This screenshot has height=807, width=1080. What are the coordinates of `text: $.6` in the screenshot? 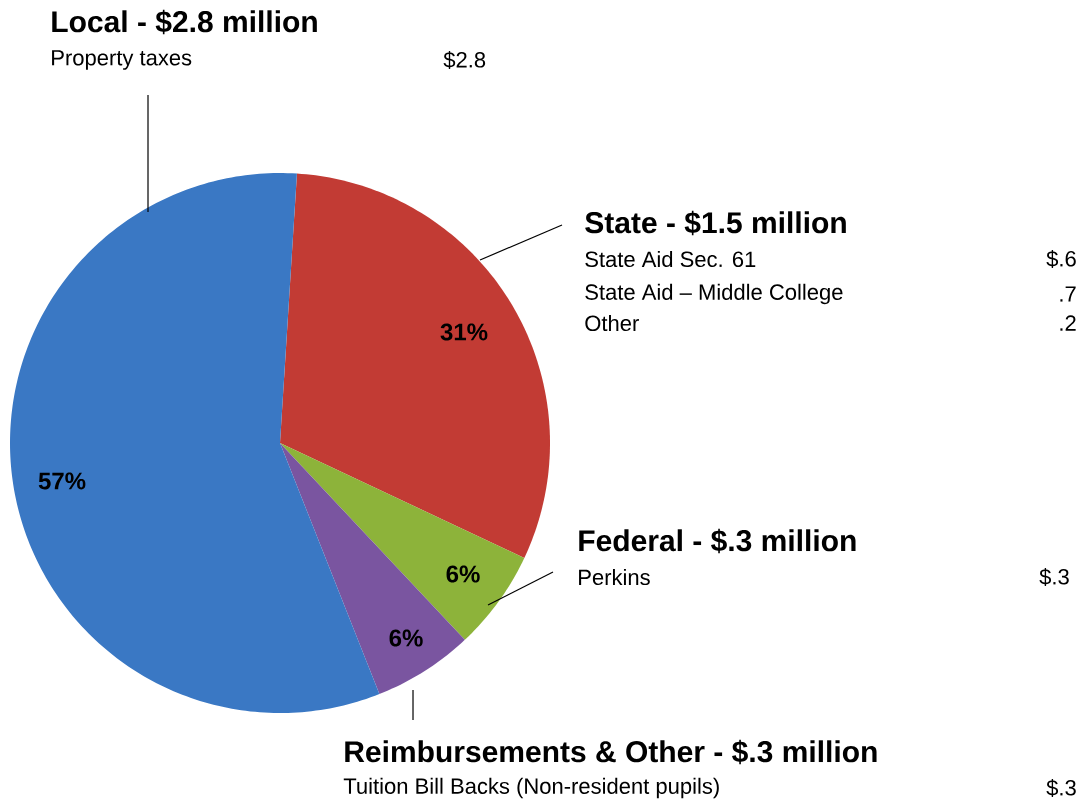 It's located at (1061, 259).